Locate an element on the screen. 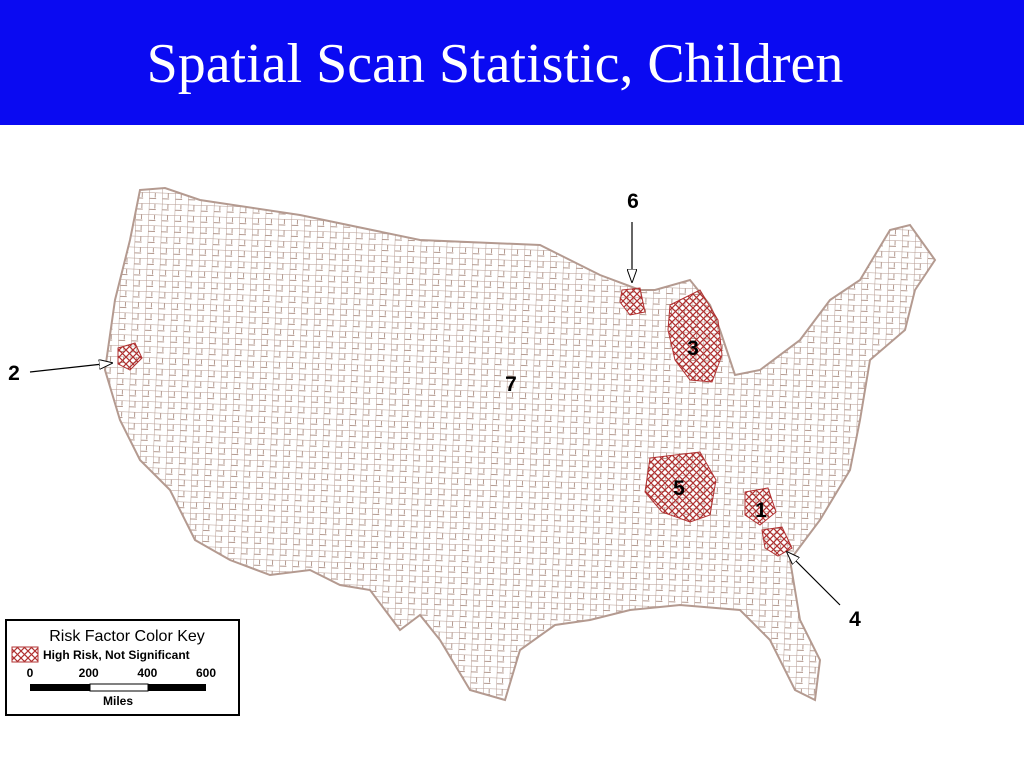 Image resolution: width=1024 pixels, height=768 pixels. slide-title: Spatial Scan Statistic, Children is located at coordinates (495, 64).